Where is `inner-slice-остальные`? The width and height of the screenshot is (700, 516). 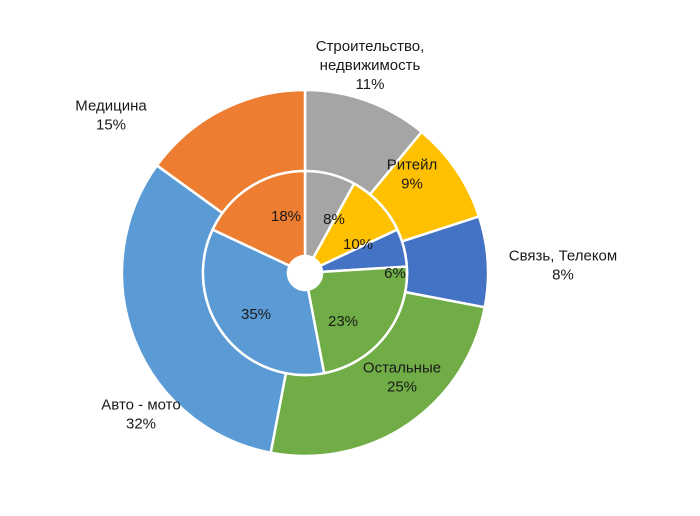
inner-slice-остальные is located at coordinates (357, 320).